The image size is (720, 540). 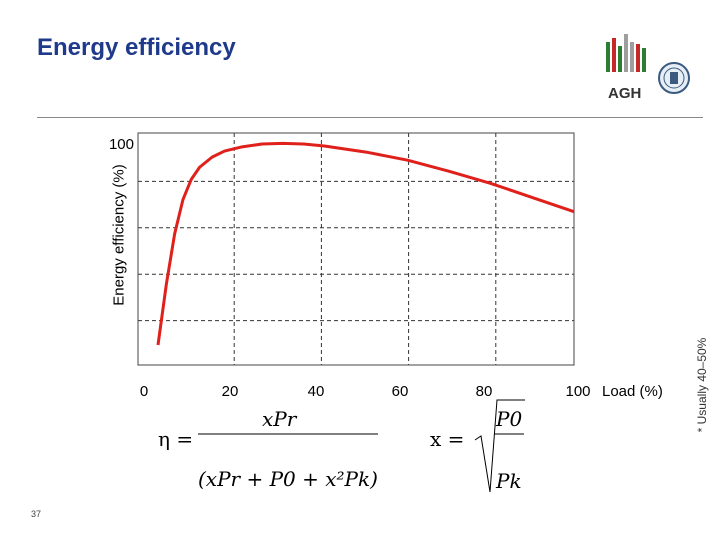 I want to click on x-tick-label: 60, so click(x=400, y=391).